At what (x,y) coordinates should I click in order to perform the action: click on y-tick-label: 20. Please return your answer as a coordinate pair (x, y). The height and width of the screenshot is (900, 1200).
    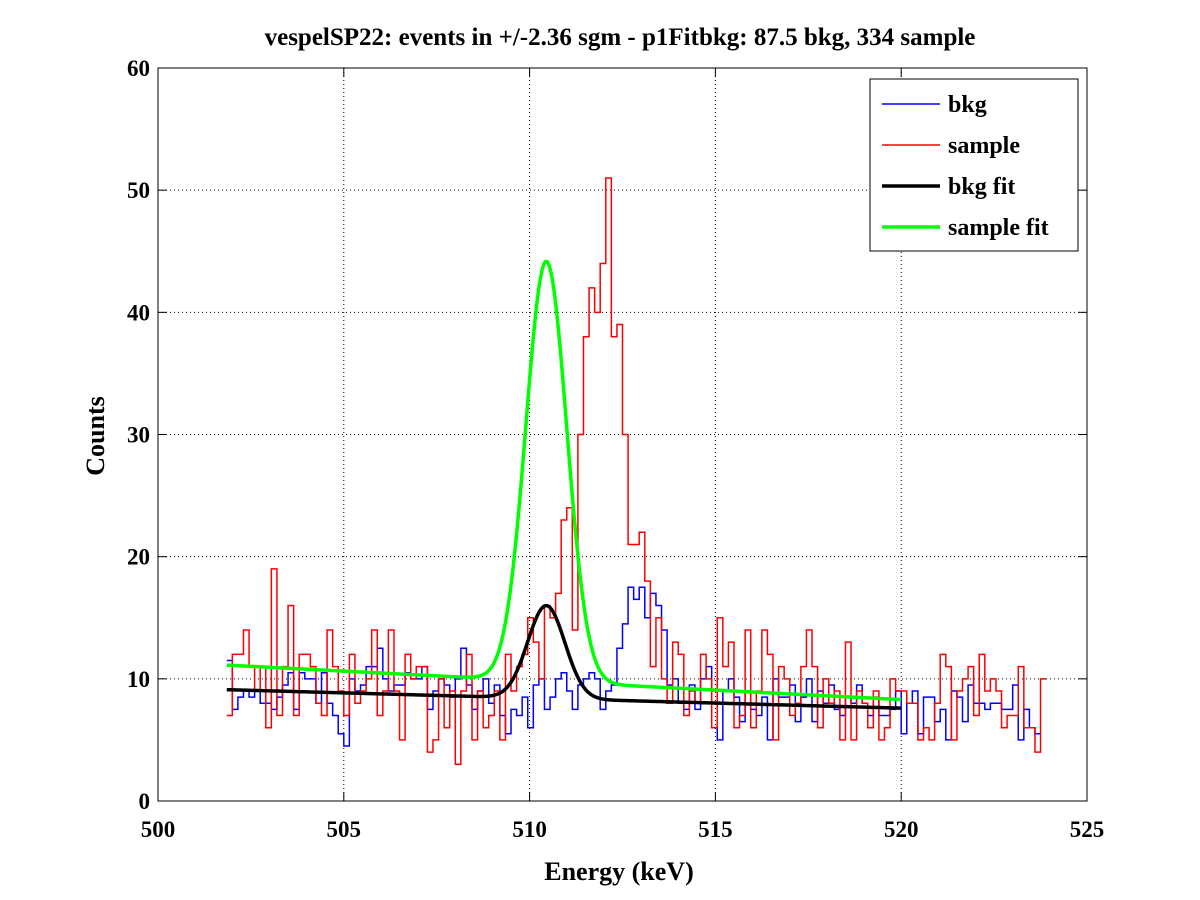
    Looking at the image, I should click on (138, 557).